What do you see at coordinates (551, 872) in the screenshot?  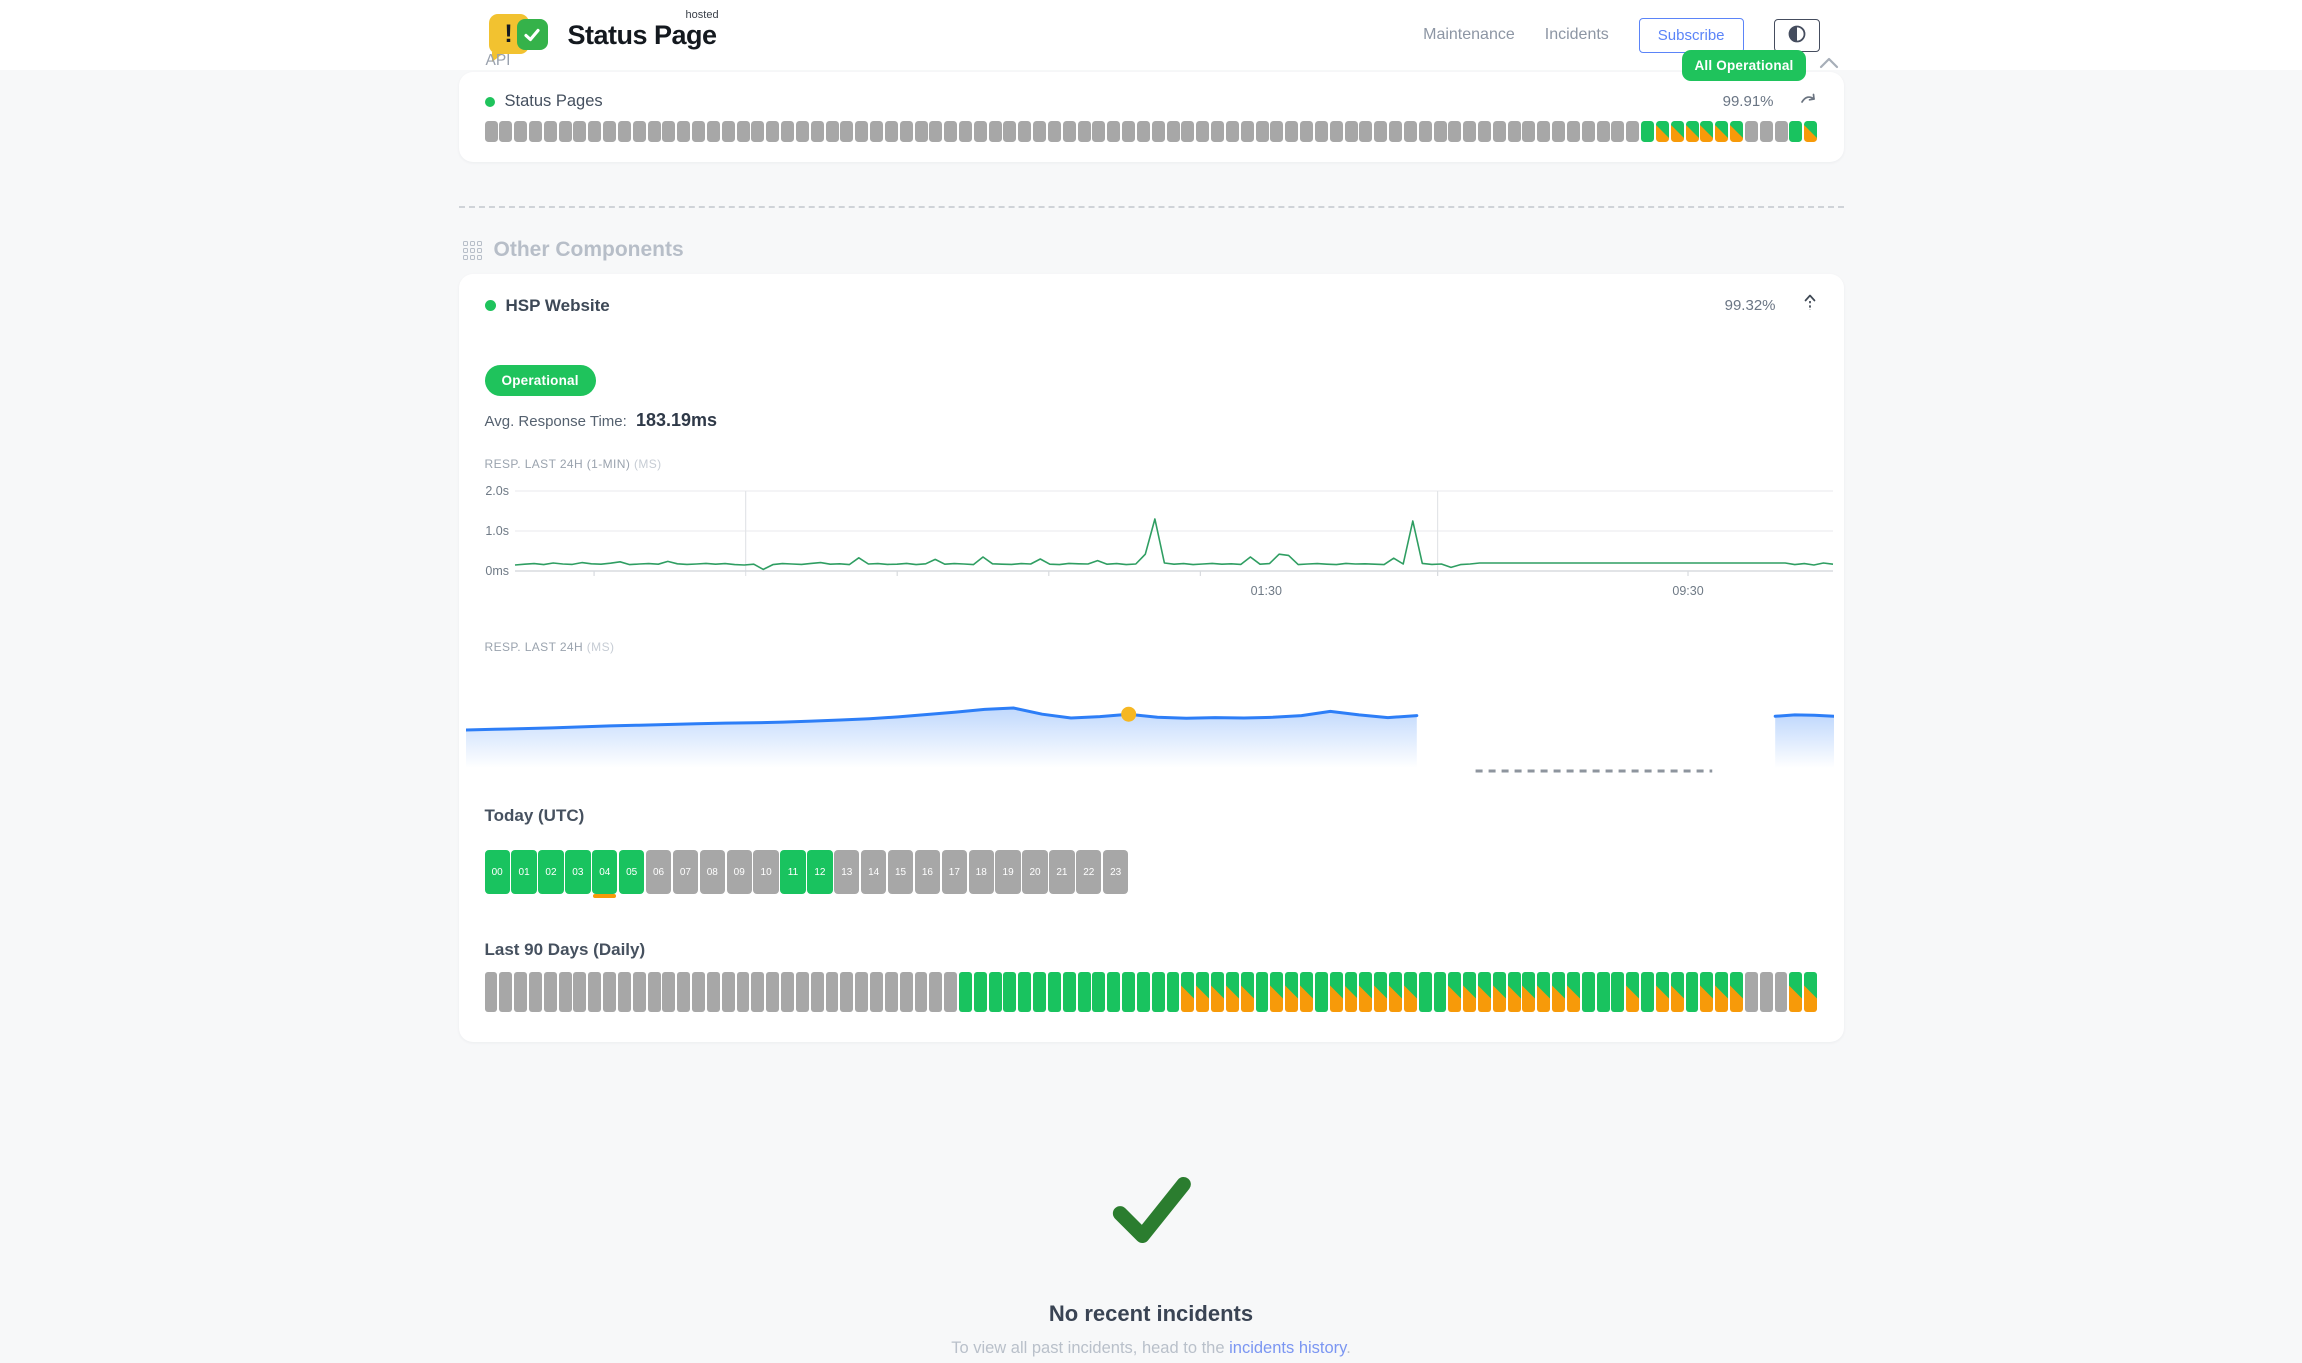 I see `hour-cell-02: 02` at bounding box center [551, 872].